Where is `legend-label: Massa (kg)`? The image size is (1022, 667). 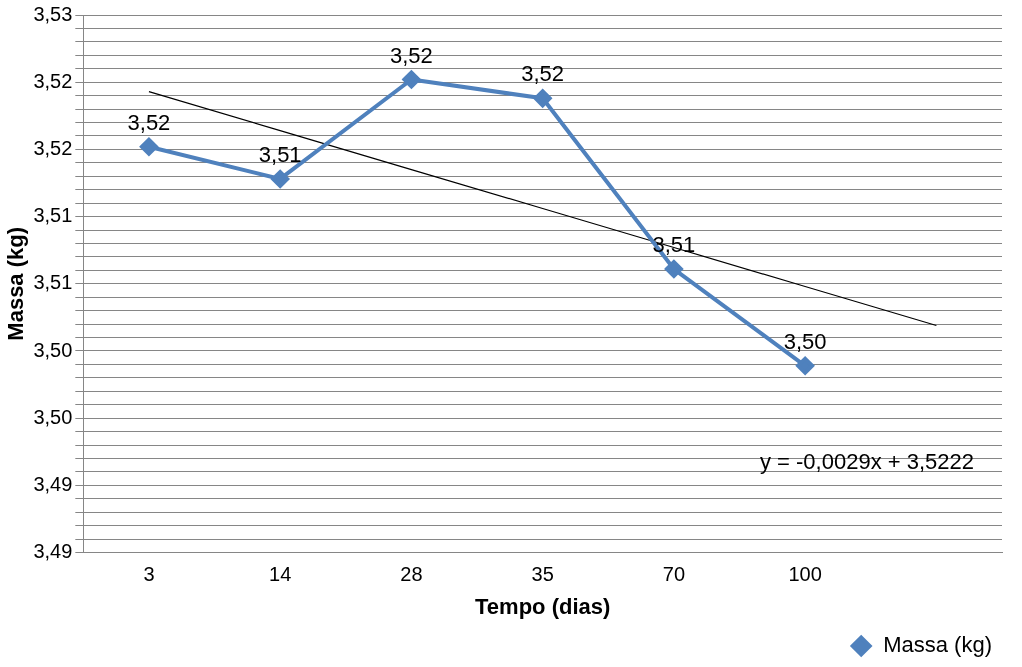 legend-label: Massa (kg) is located at coordinates (937, 645).